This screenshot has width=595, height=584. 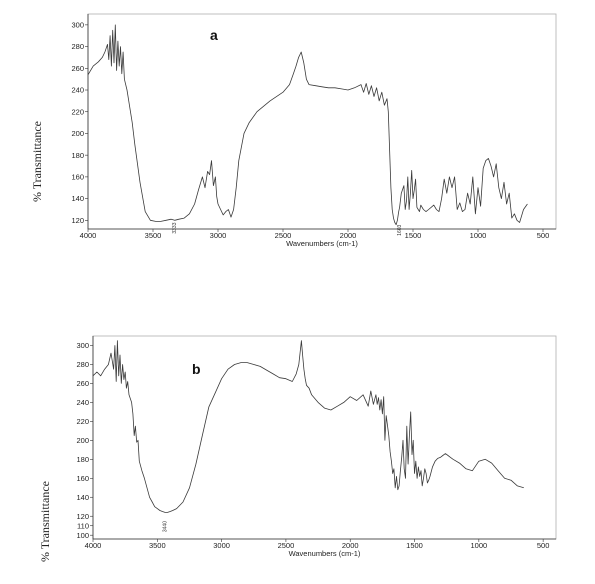 What do you see at coordinates (82, 535) in the screenshot?
I see `y-tick-label-1-0: 100` at bounding box center [82, 535].